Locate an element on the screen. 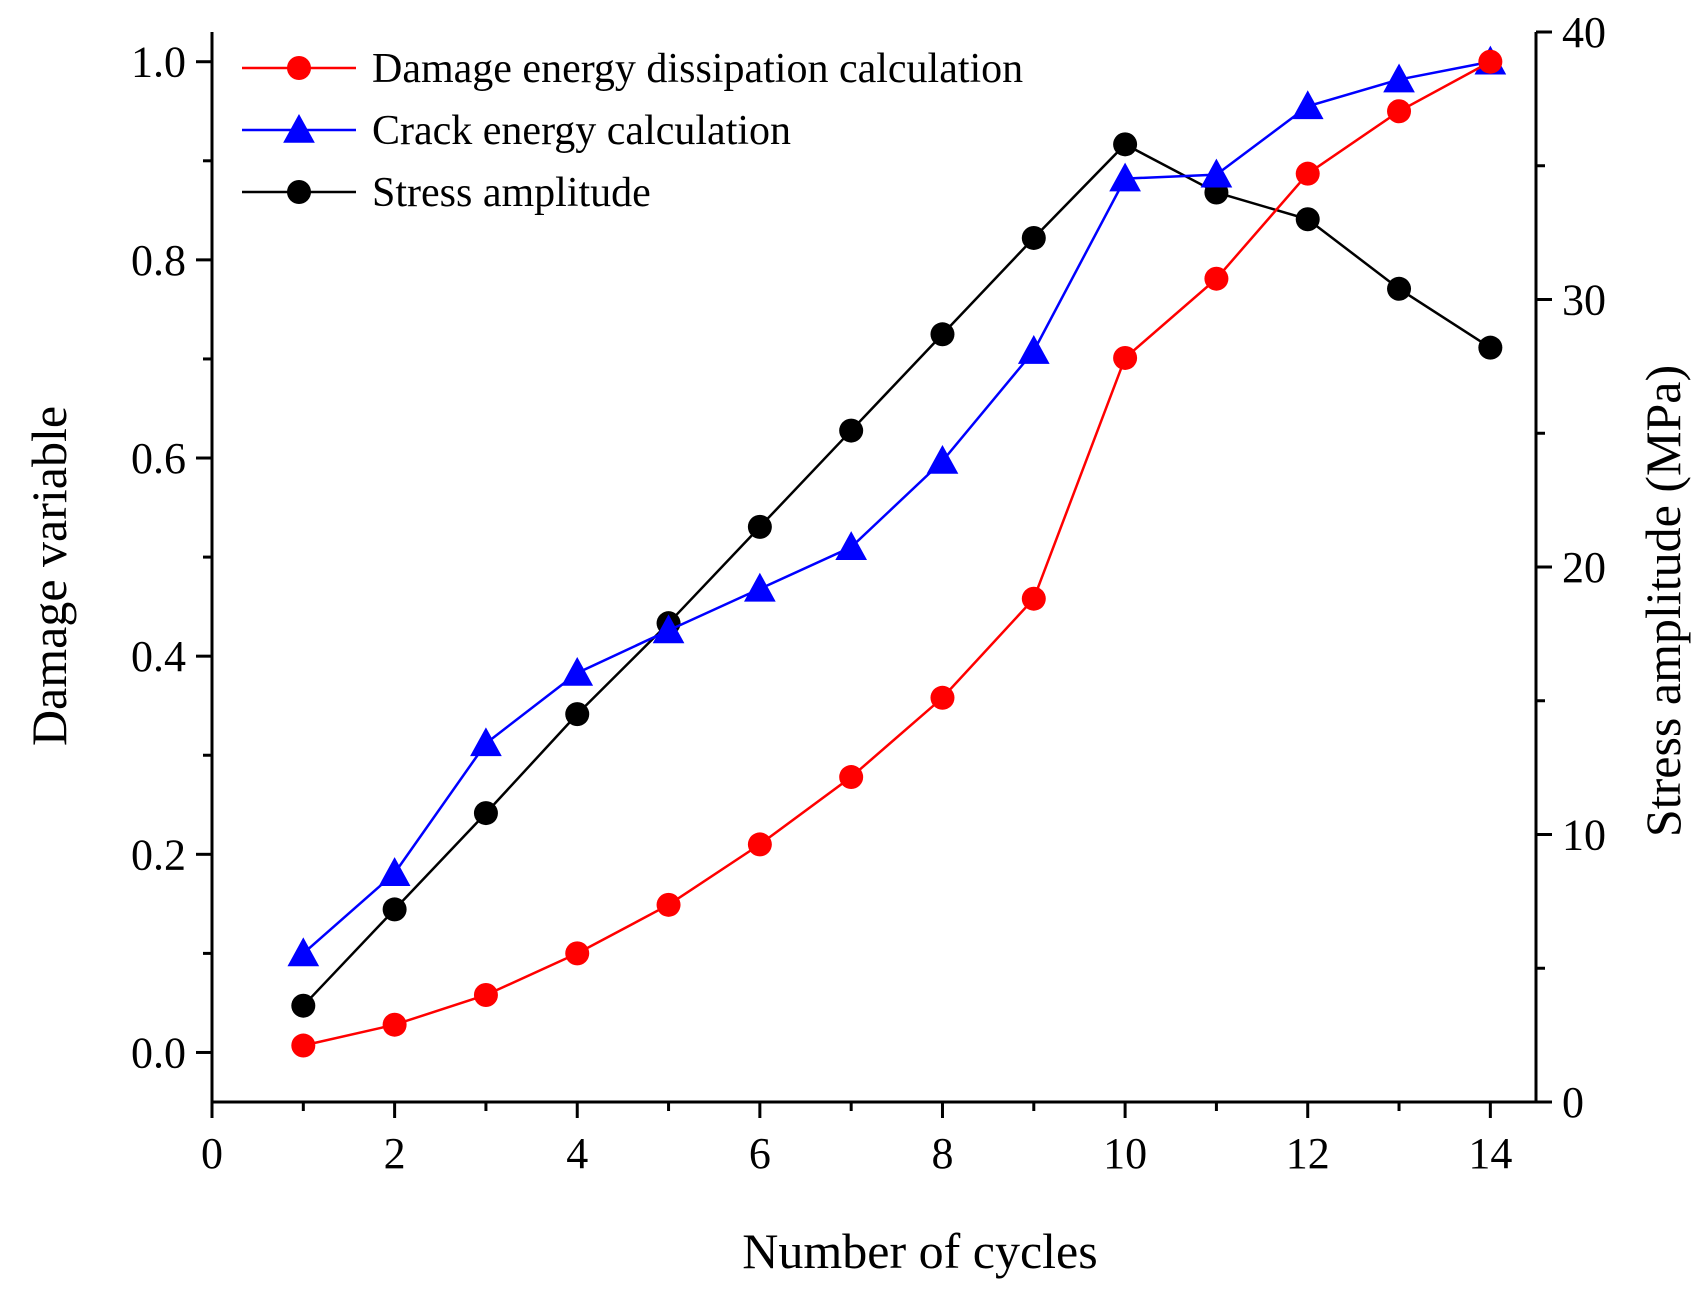  y2-tick-label: 10 is located at coordinates (1584, 835).